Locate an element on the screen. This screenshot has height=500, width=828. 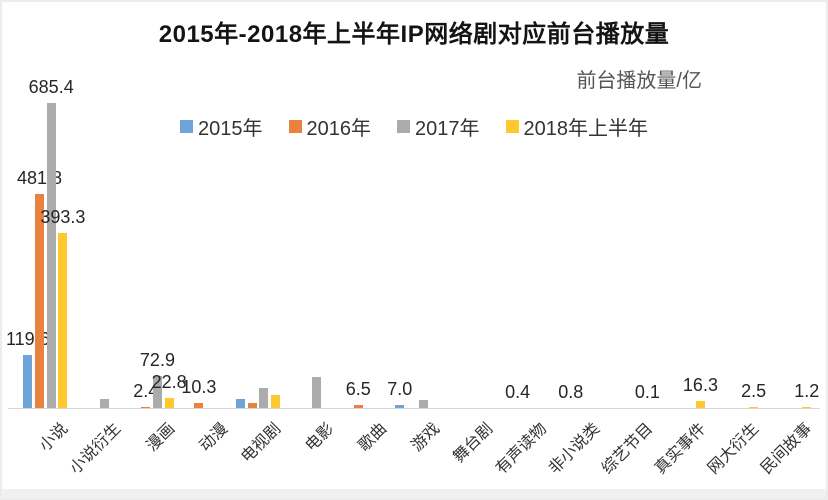
bar-2015年-小说 is located at coordinates (28, 381).